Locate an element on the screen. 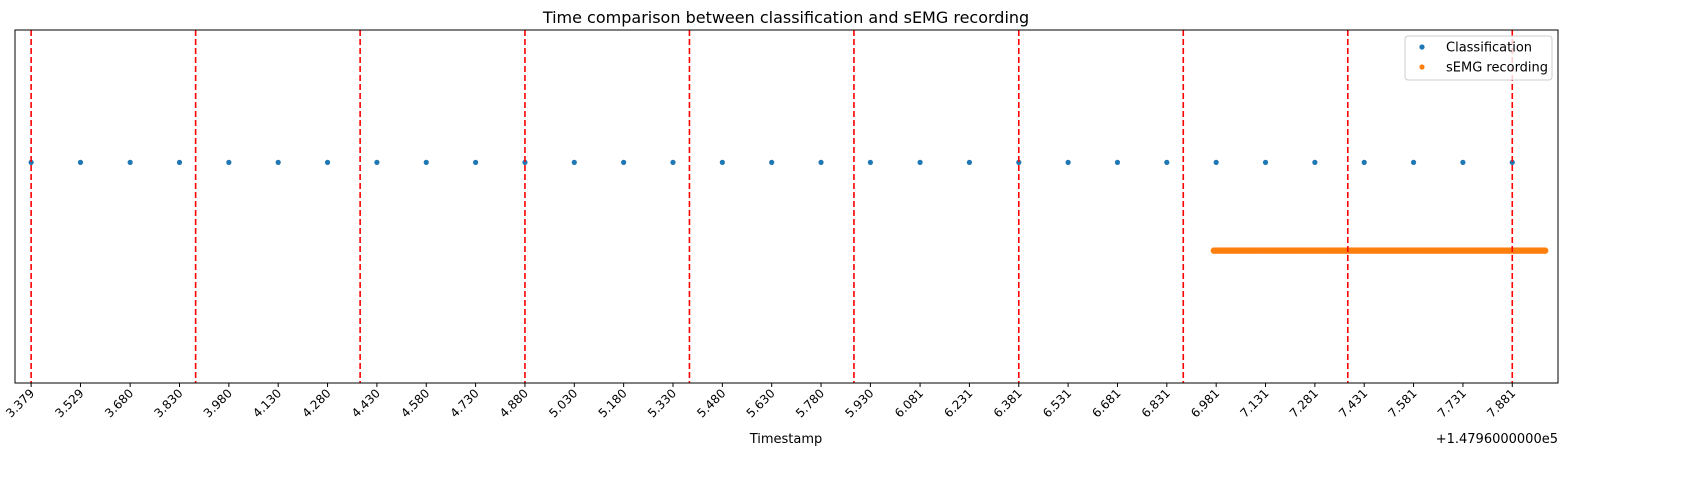 Image resolution: width=1690 pixels, height=490 pixels. legend-label-classification: Classification is located at coordinates (1489, 48).